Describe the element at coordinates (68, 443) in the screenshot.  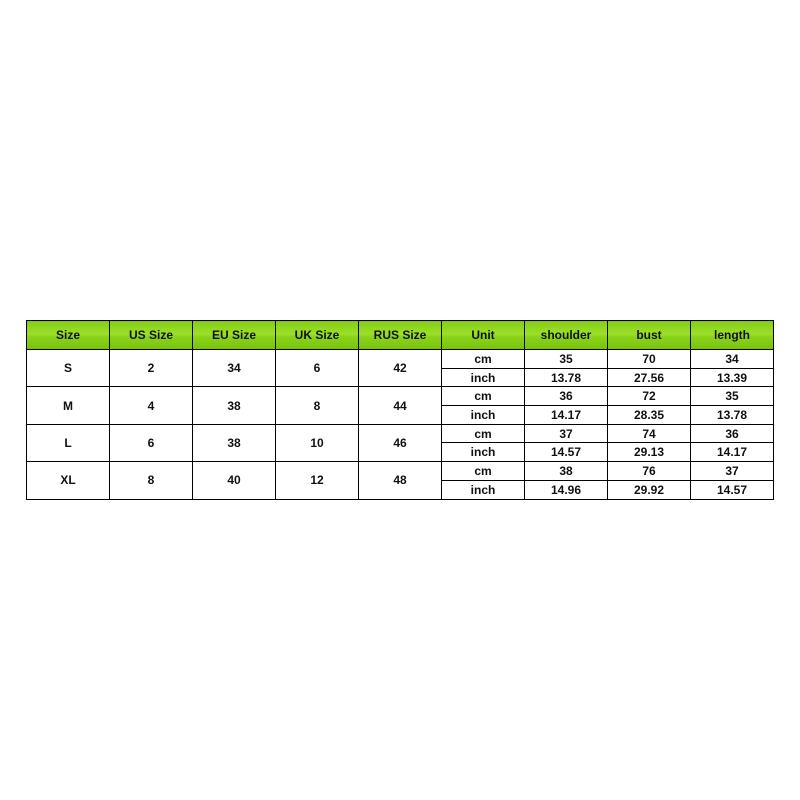
I see `size-cell: L` at that location.